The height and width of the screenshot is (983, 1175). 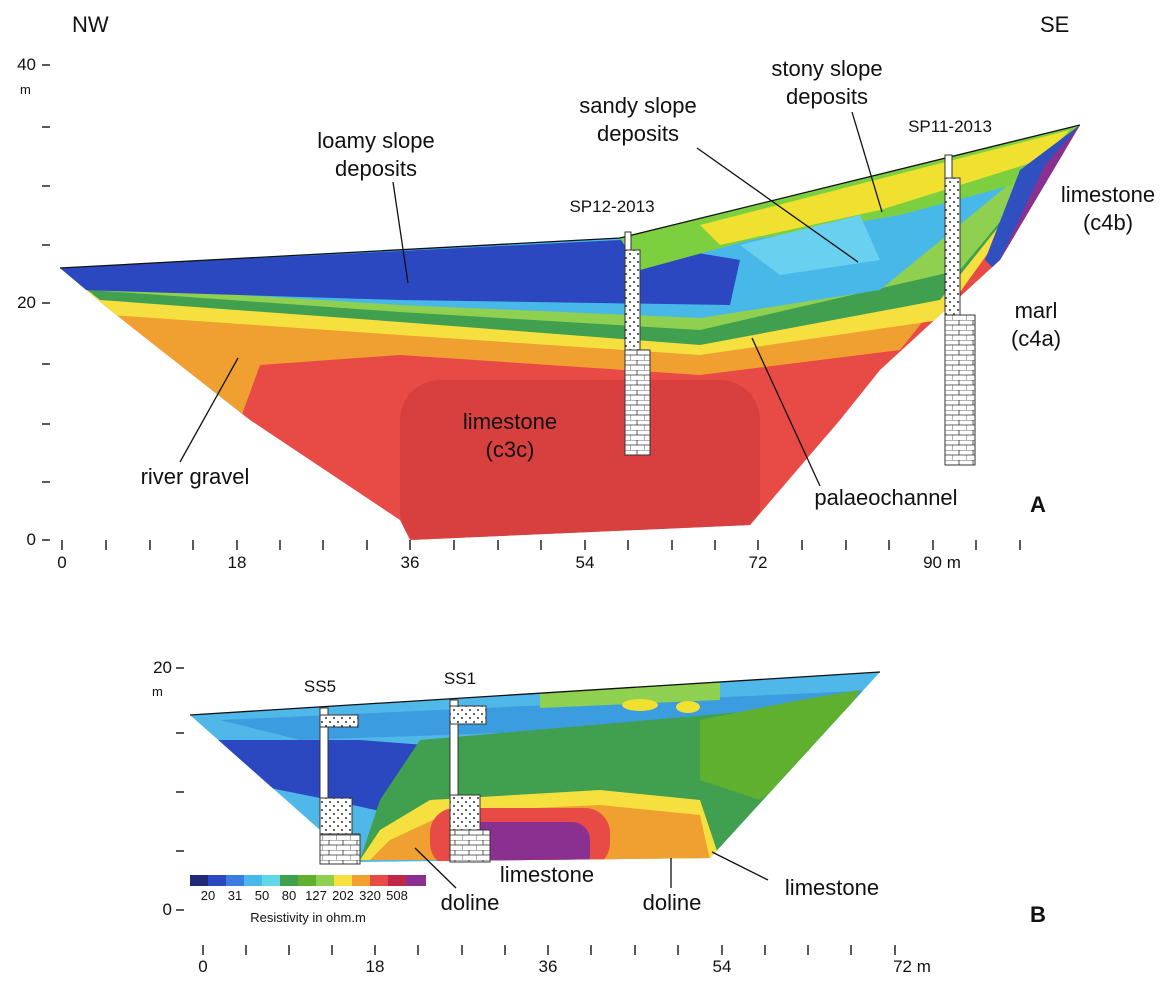 What do you see at coordinates (1038, 914) in the screenshot?
I see `panel-label: B` at bounding box center [1038, 914].